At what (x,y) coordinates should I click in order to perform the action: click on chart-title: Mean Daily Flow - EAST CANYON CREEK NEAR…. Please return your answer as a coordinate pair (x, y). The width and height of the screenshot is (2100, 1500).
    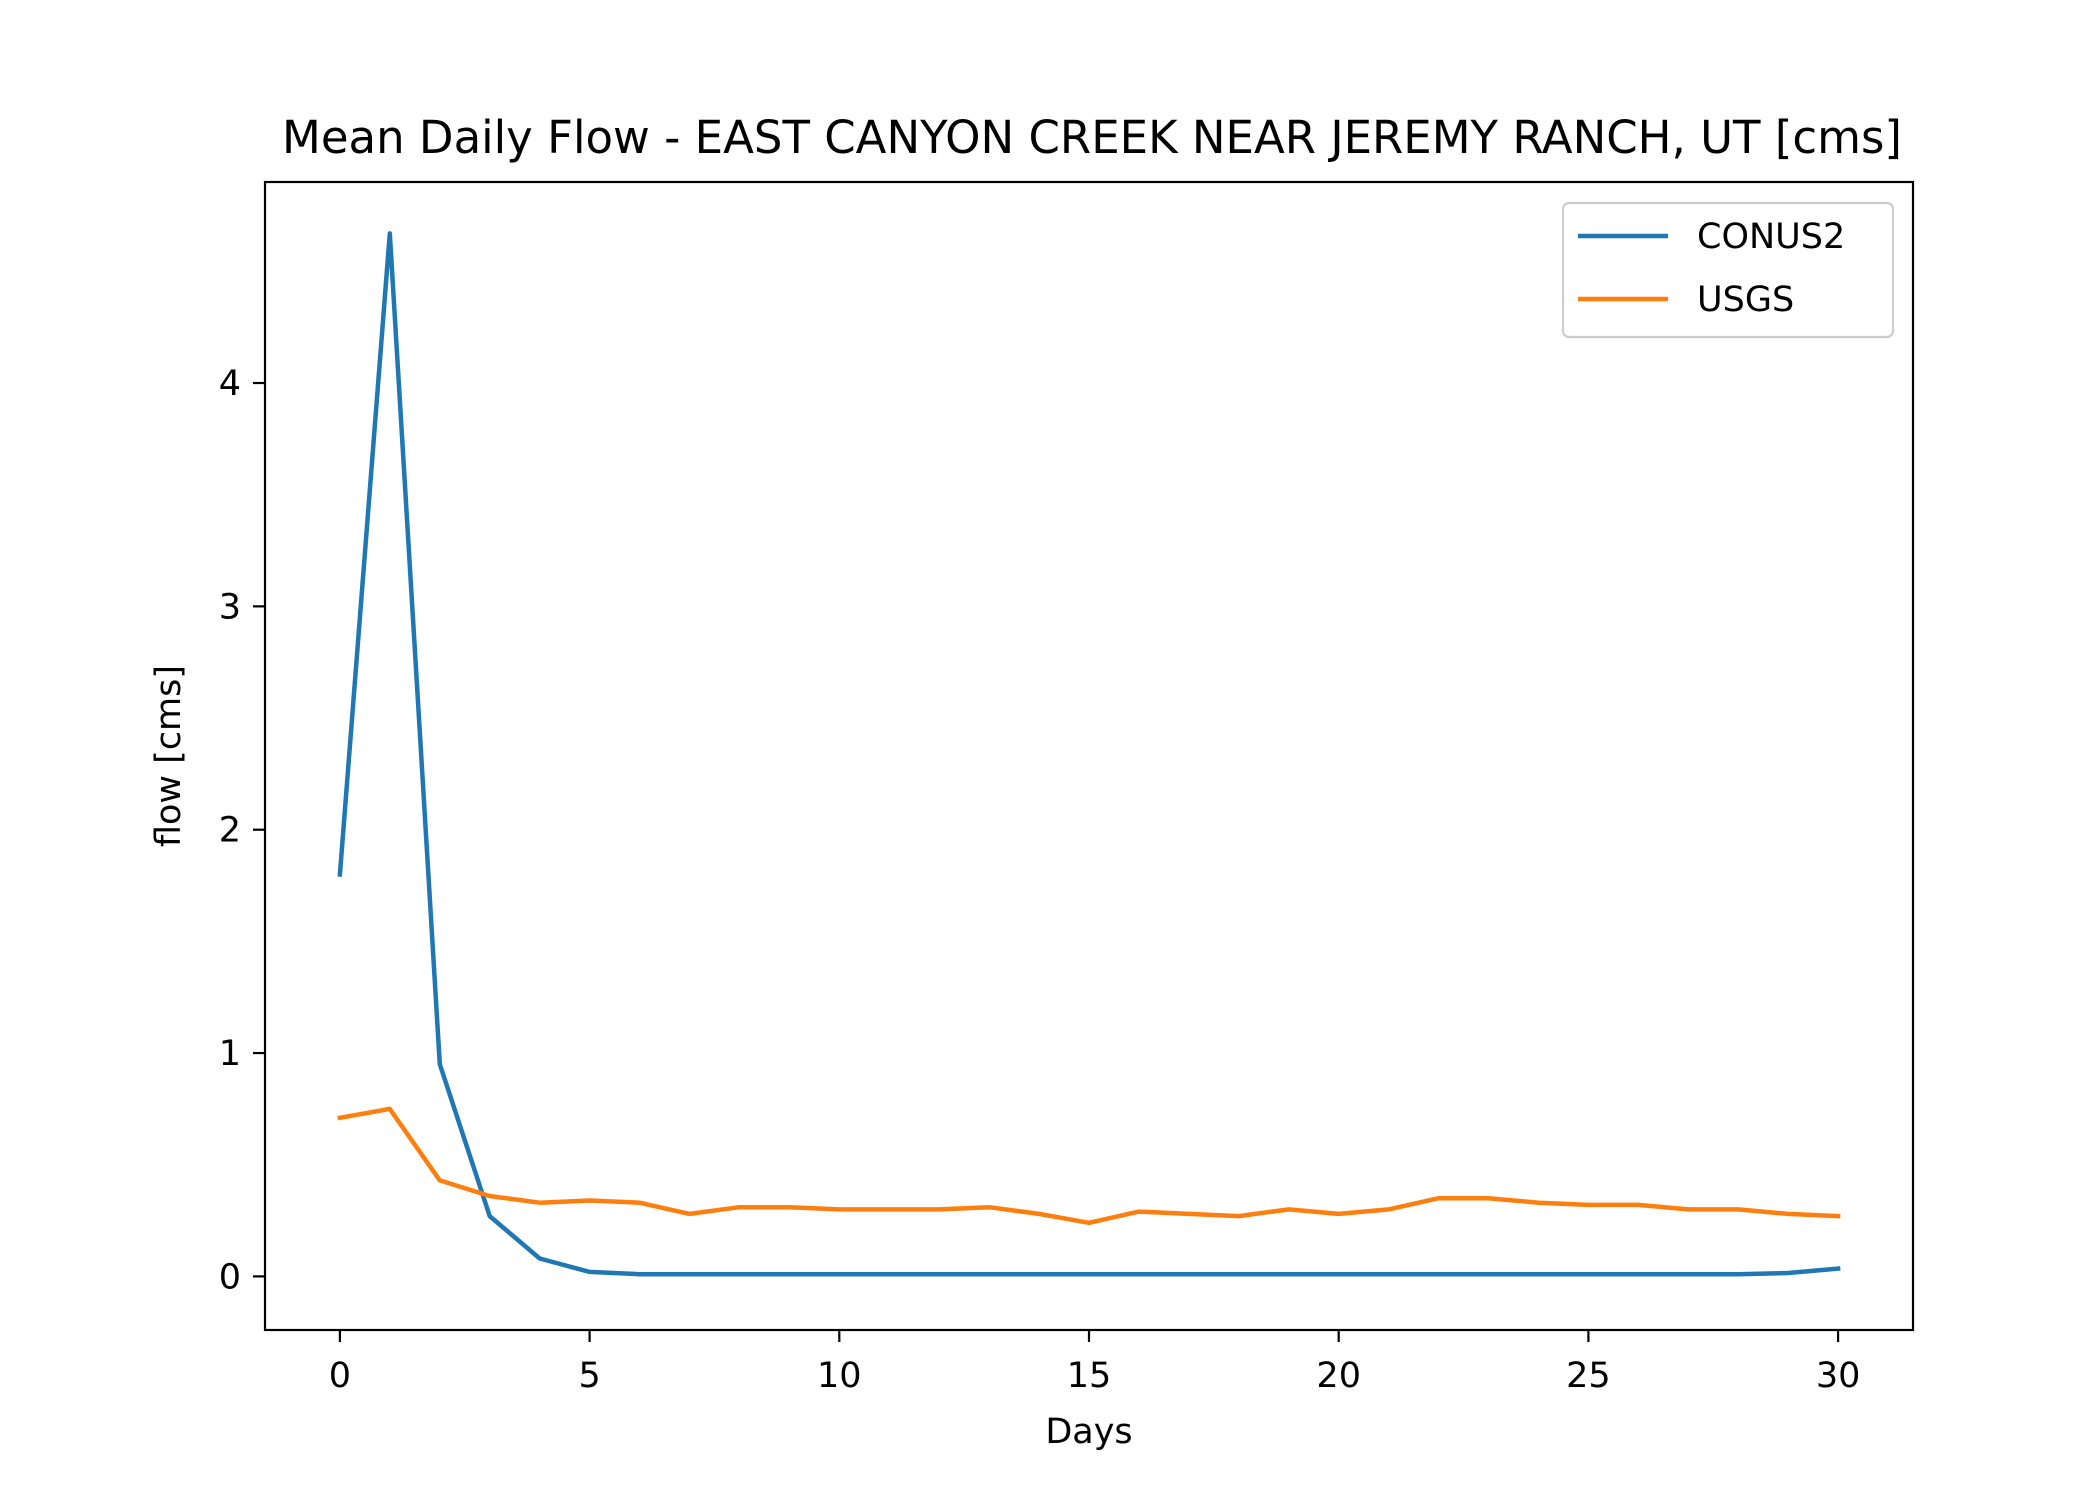
    Looking at the image, I should click on (1092, 137).